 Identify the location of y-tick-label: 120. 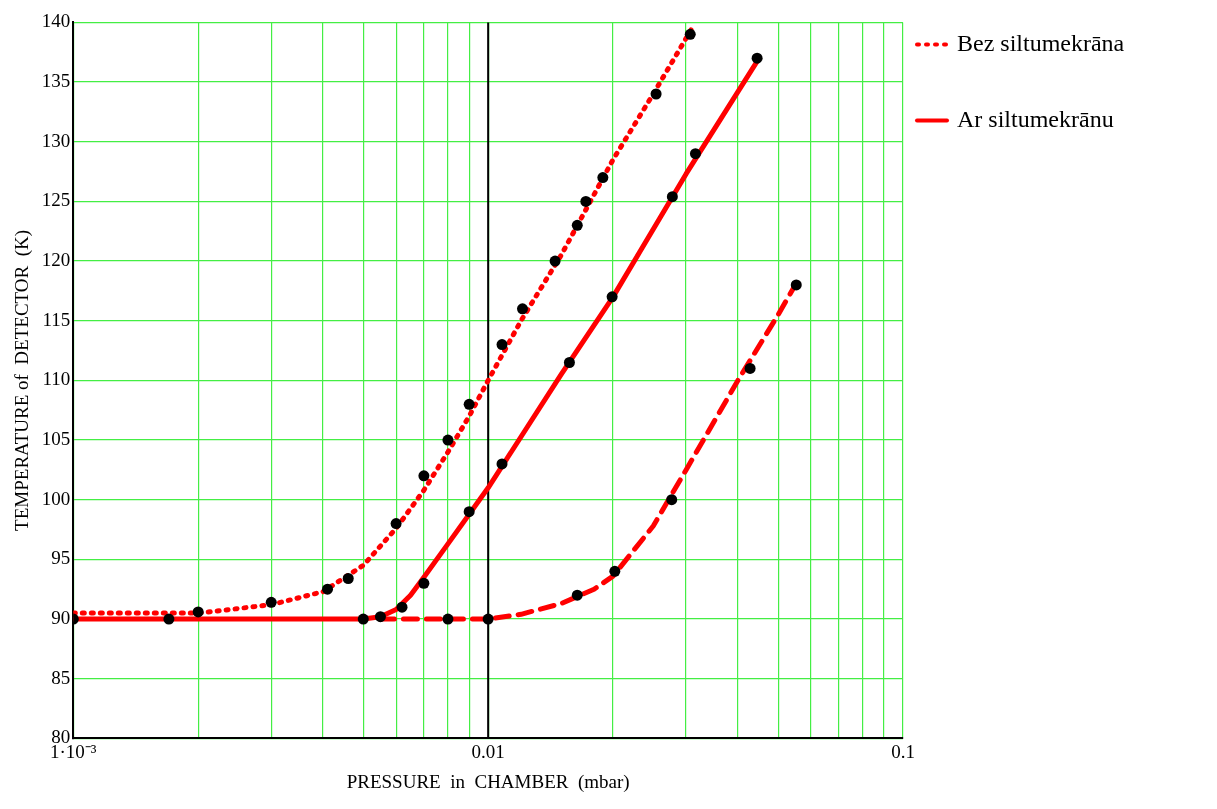
(56, 260).